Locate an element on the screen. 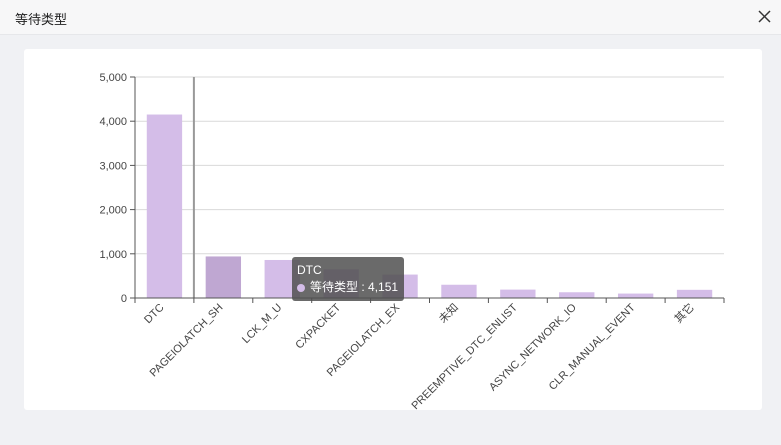  tooltip-row: 等待类型 : 4,151 is located at coordinates (347, 287).